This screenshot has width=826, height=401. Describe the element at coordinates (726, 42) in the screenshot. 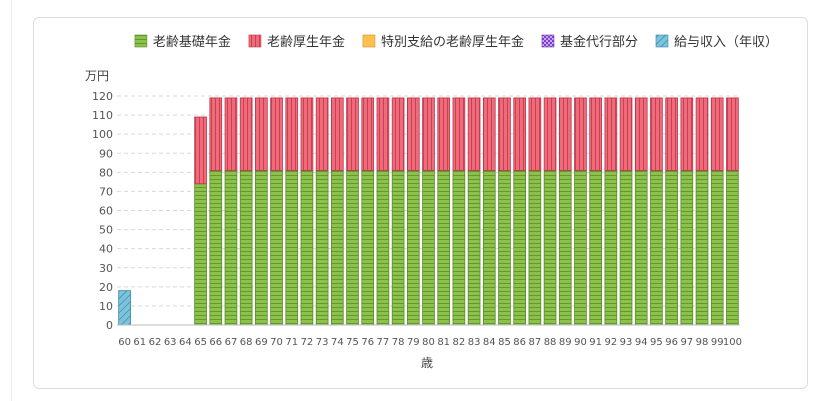

I see `legend-label: 給与収入（年収）` at that location.